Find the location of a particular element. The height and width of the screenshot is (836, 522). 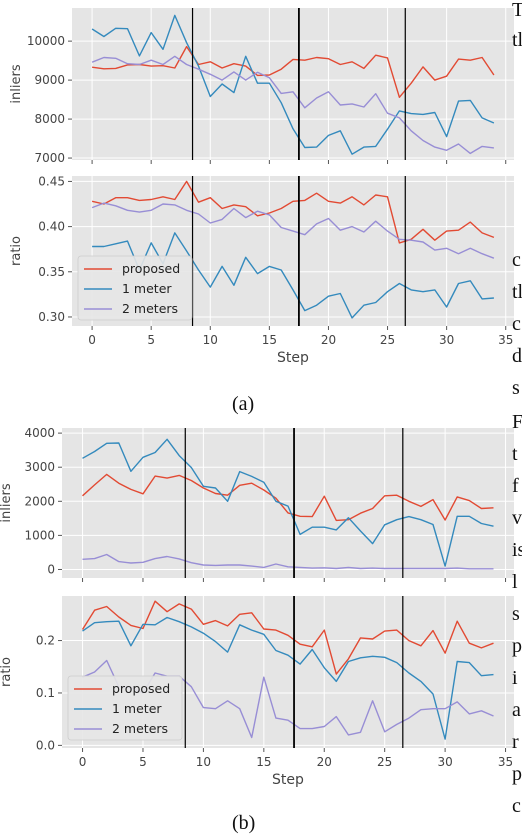

panel-b-ratio-xtick-label-6: 30 is located at coordinates (444, 762).